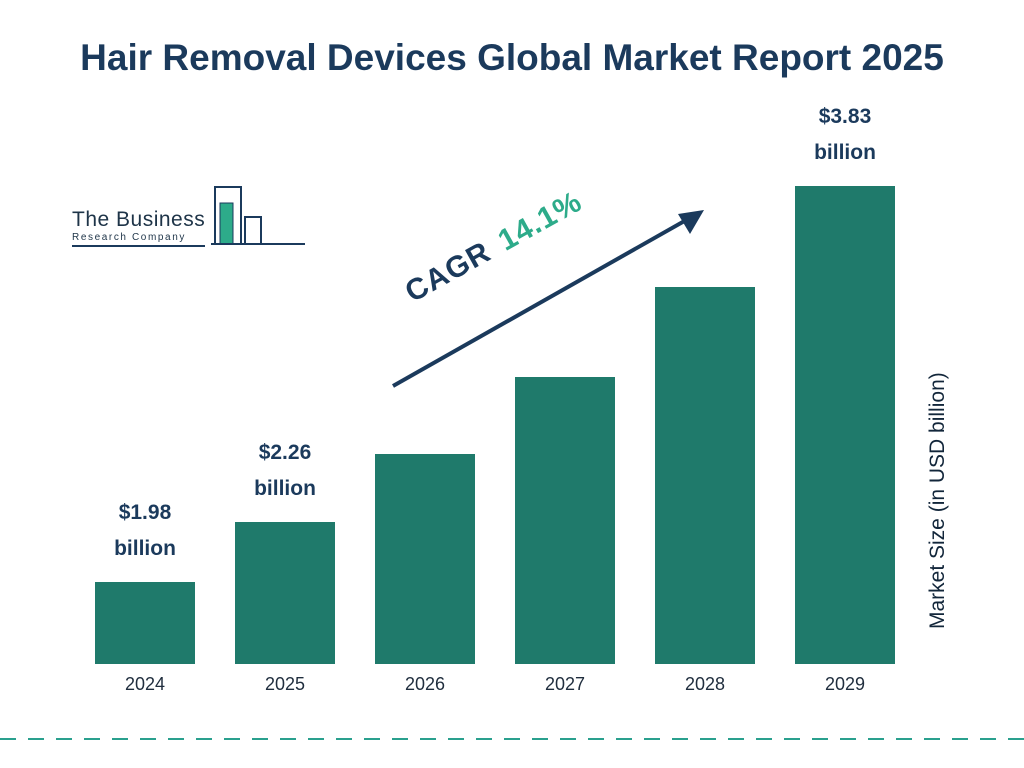 Image resolution: width=1024 pixels, height=768 pixels. I want to click on bar-2028, so click(705, 475).